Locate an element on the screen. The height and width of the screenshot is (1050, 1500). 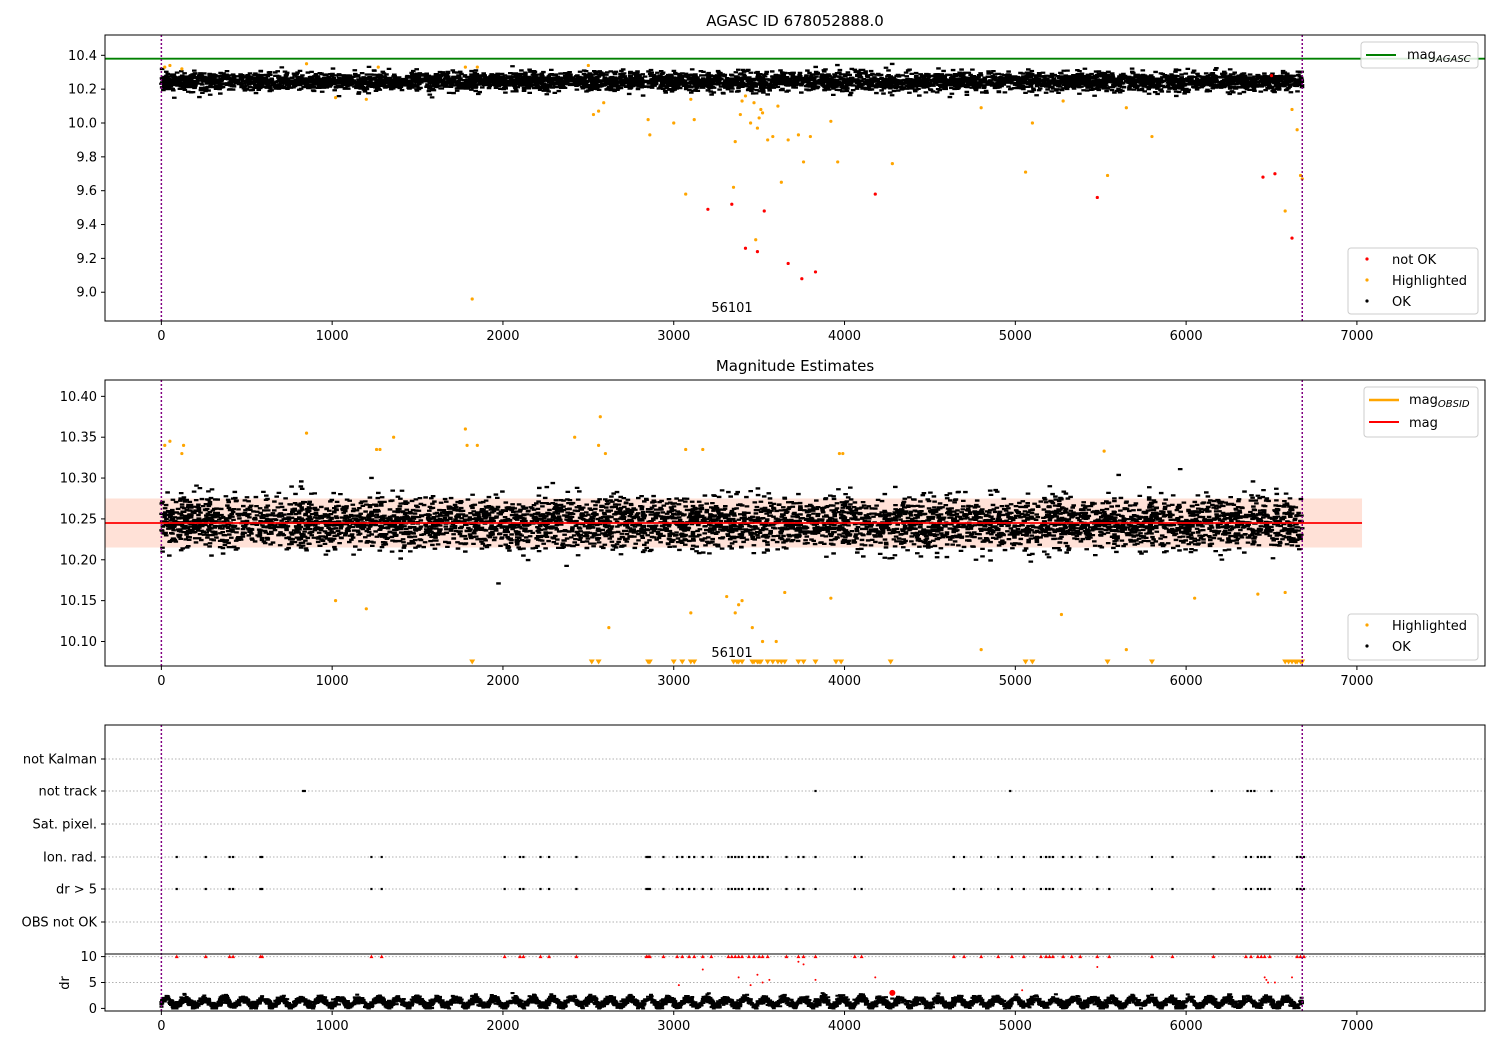
y-tick-label: 10.2 is located at coordinates (82, 90).